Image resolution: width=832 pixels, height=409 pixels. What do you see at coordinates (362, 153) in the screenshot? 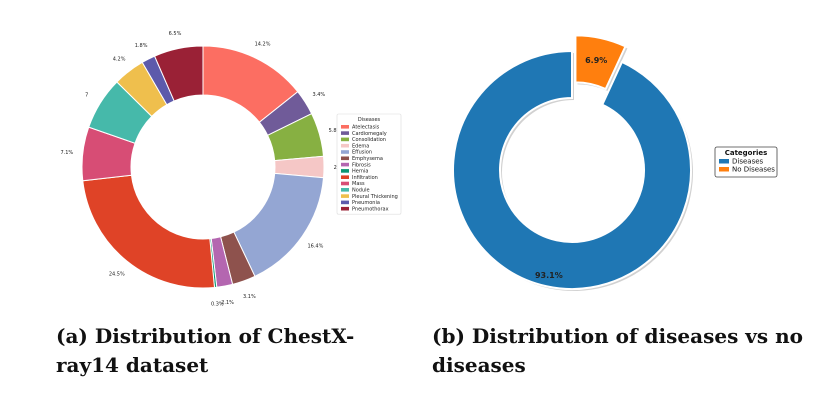
I see `legend-label-effusion: Effusion` at bounding box center [362, 153].